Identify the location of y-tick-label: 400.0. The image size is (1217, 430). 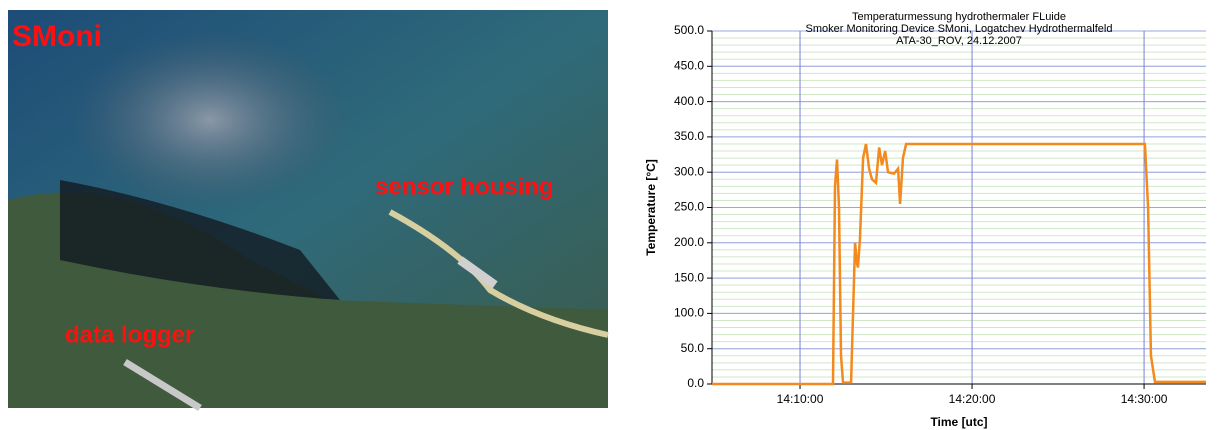
(689, 101).